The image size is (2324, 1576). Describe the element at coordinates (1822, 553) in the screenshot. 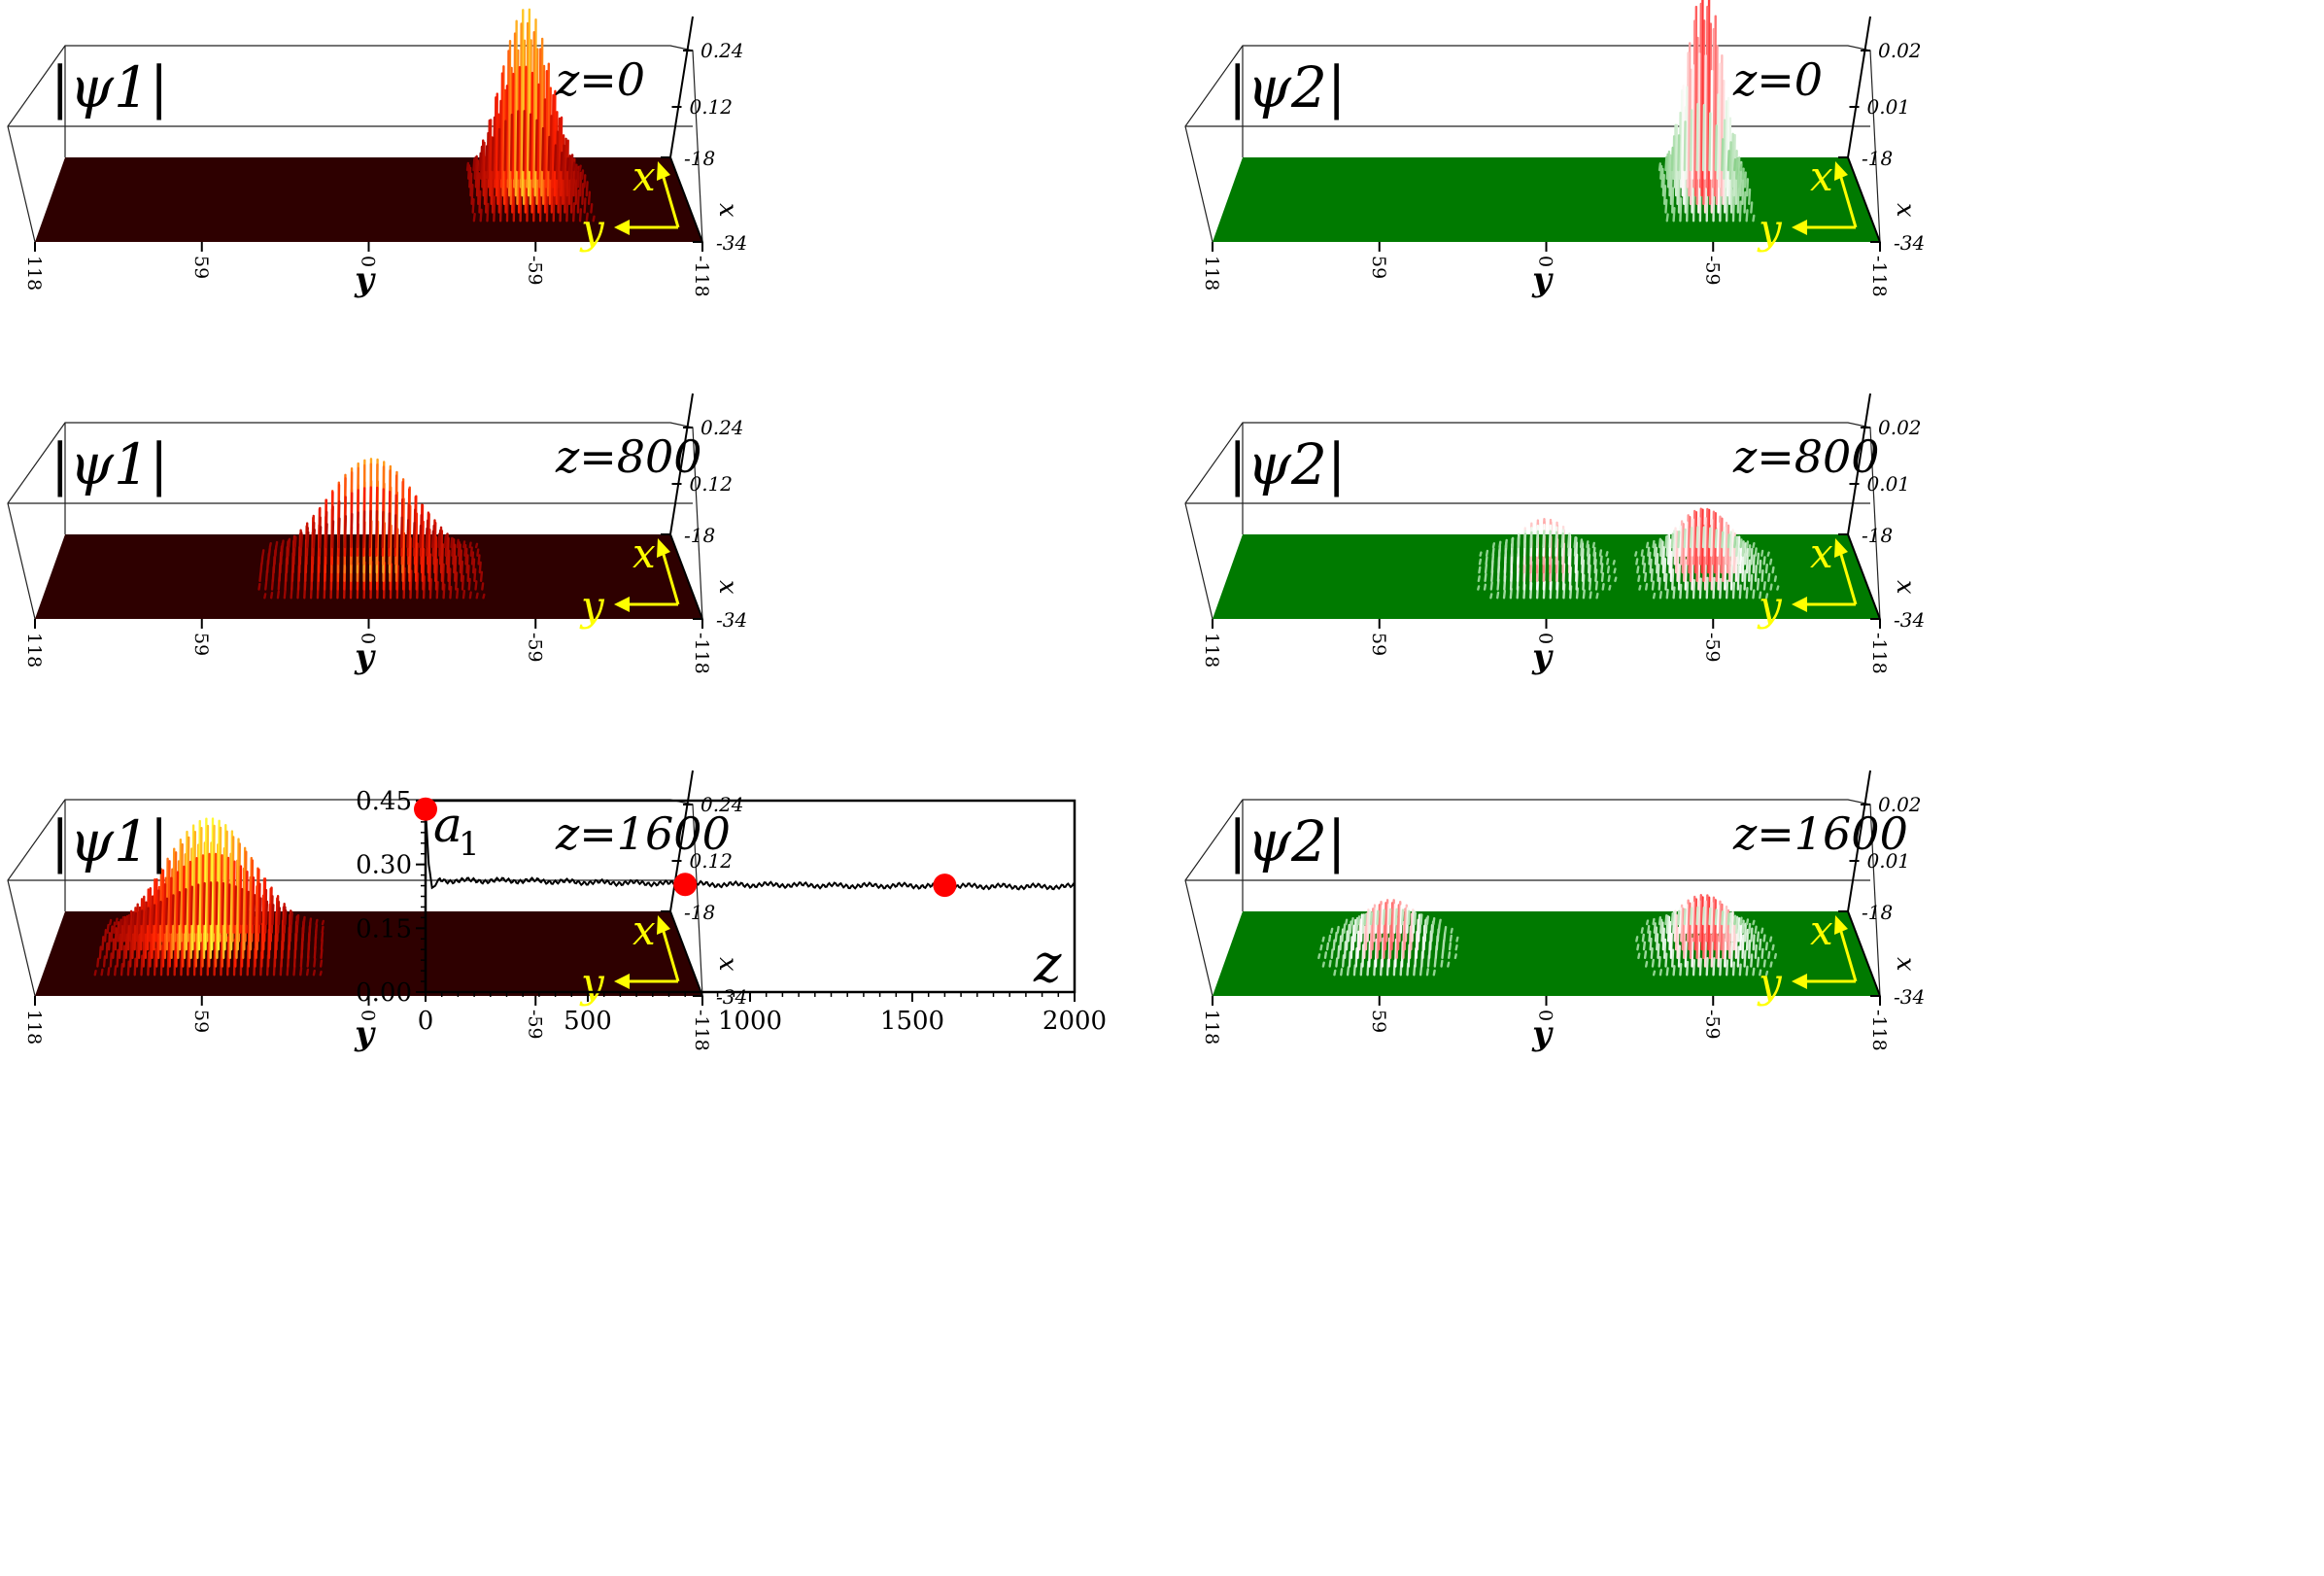

I see `x-arrow-label: x` at that location.